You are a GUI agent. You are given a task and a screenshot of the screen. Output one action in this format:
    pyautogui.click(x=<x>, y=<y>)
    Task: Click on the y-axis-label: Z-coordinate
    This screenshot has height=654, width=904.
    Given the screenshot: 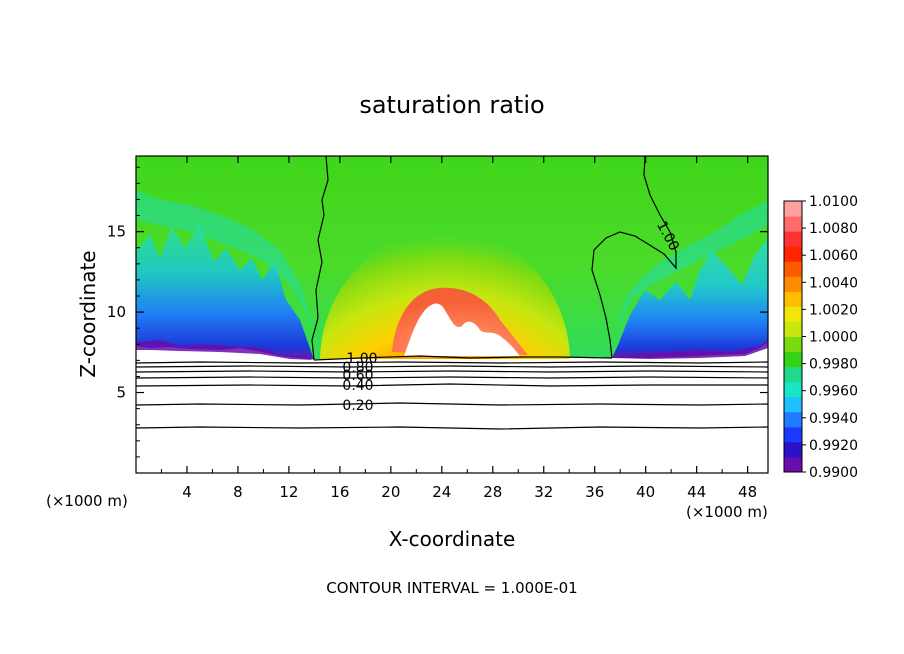 What is the action you would take?
    pyautogui.click(x=88, y=313)
    